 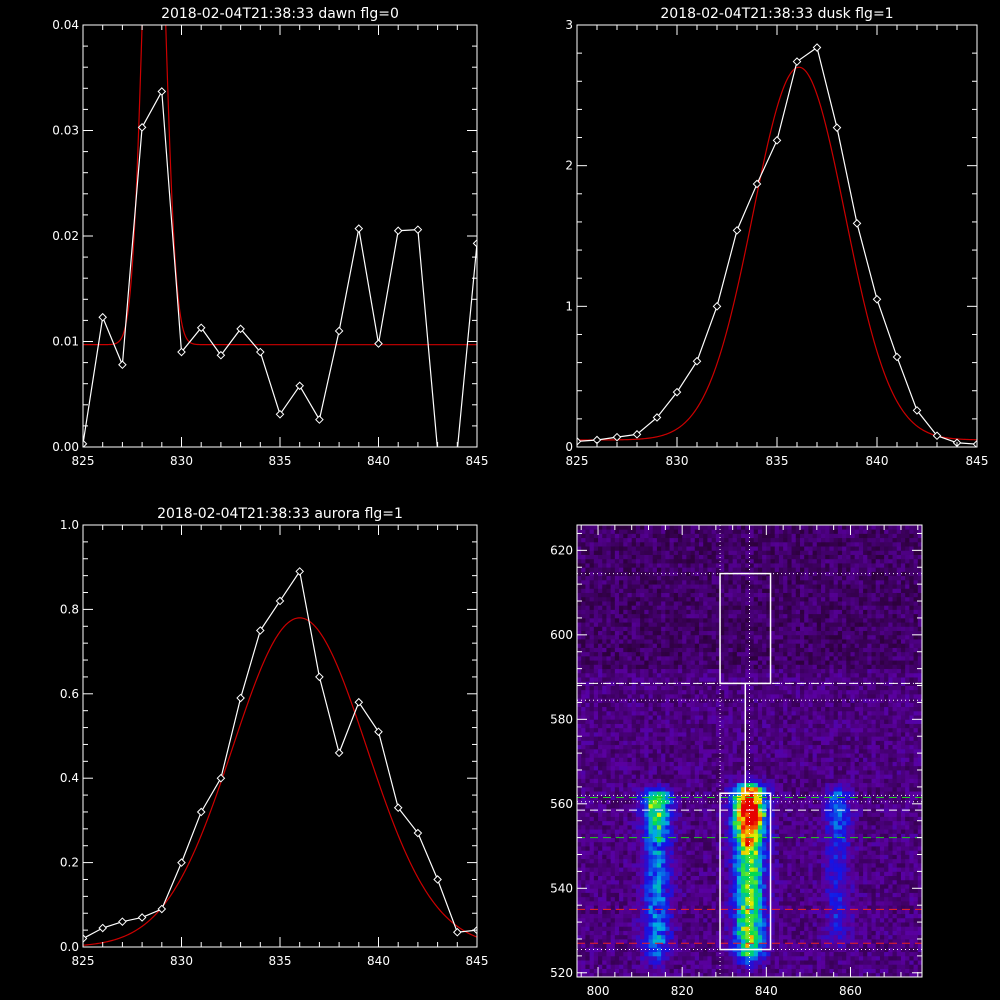 I want to click on y-tick-label: 0.02, so click(x=65, y=236).